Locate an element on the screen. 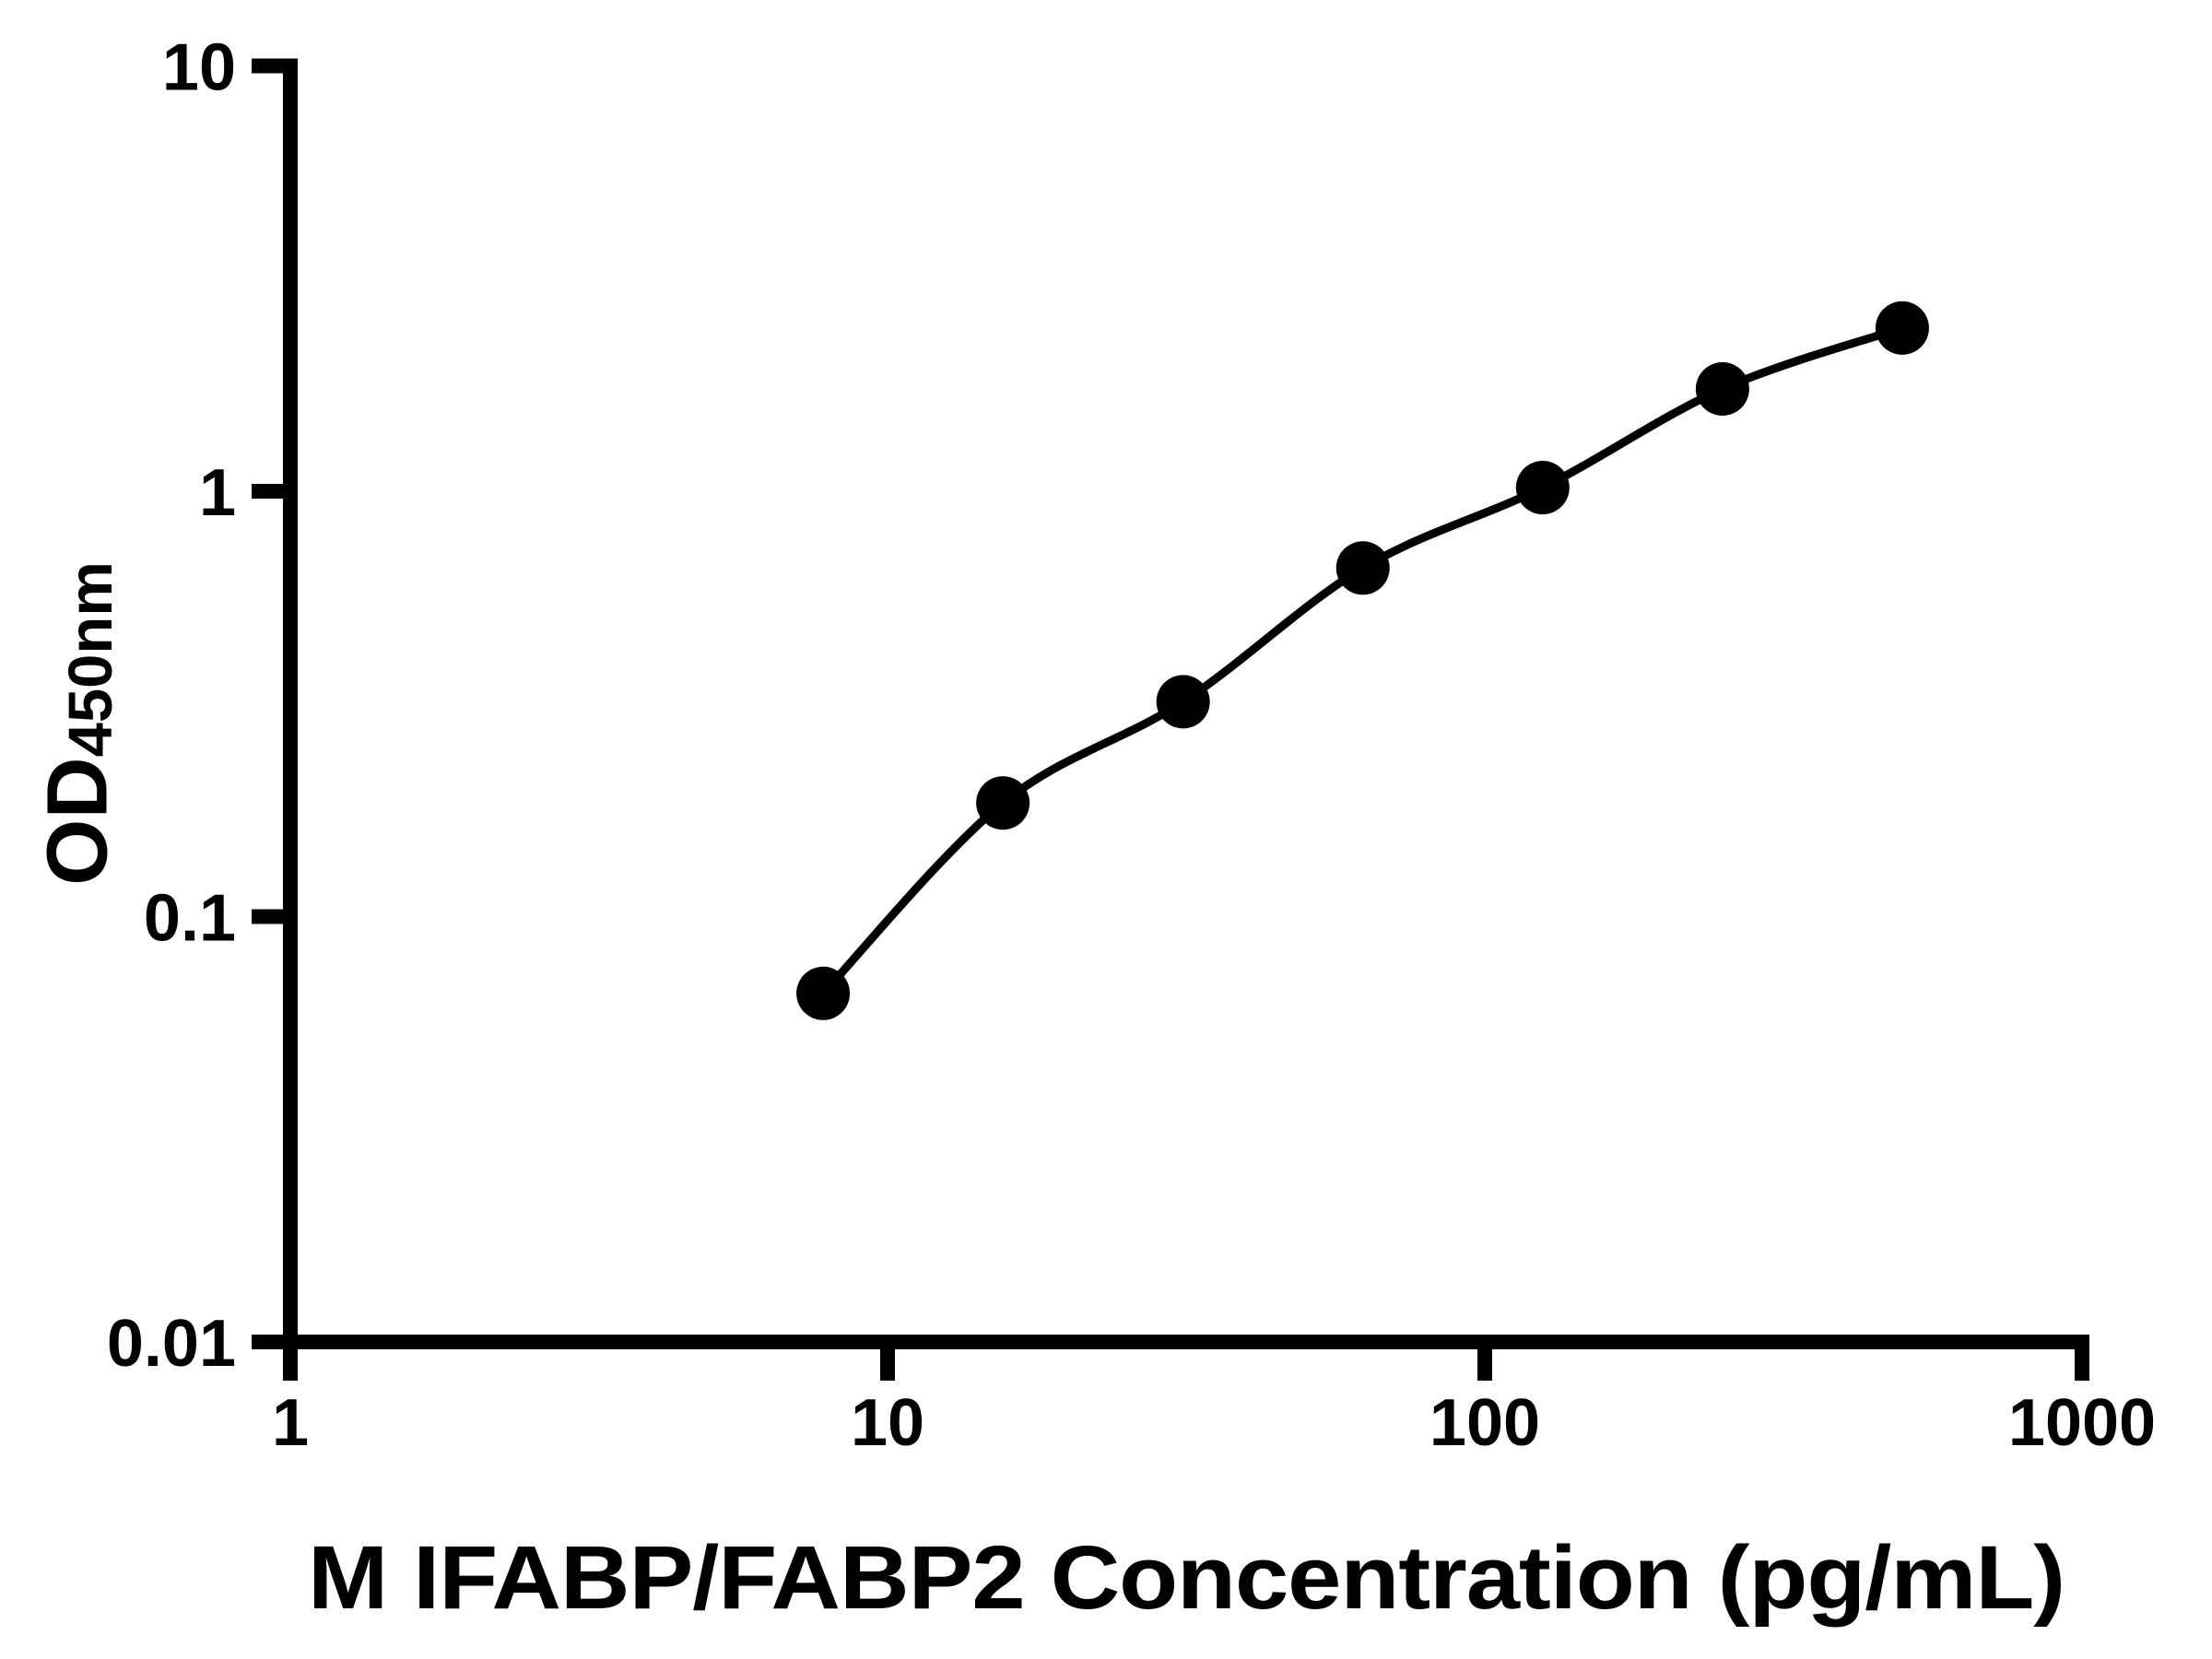 This screenshot has height=1659, width=2212. y-axis-title: OD450nm is located at coordinates (78, 723).